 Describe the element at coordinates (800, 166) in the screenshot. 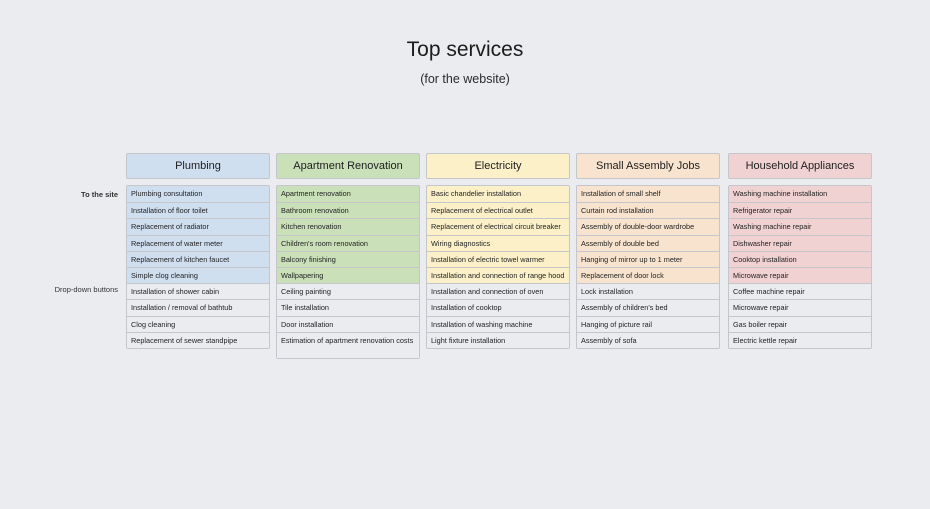

I see `column-header: Household Appliances` at that location.